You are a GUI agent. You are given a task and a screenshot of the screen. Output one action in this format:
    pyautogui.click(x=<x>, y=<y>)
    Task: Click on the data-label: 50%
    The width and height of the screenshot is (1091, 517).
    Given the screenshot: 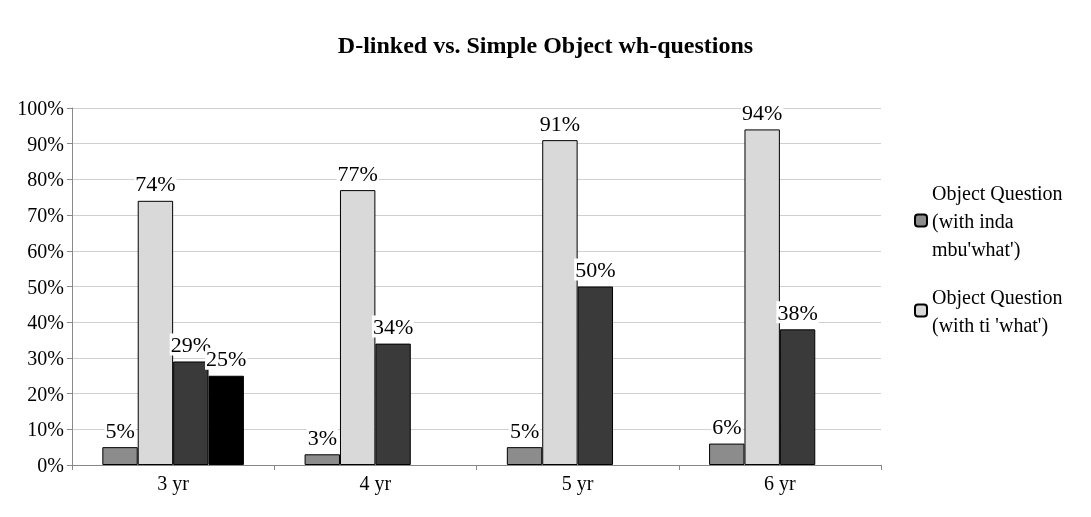 What is the action you would take?
    pyautogui.click(x=595, y=269)
    